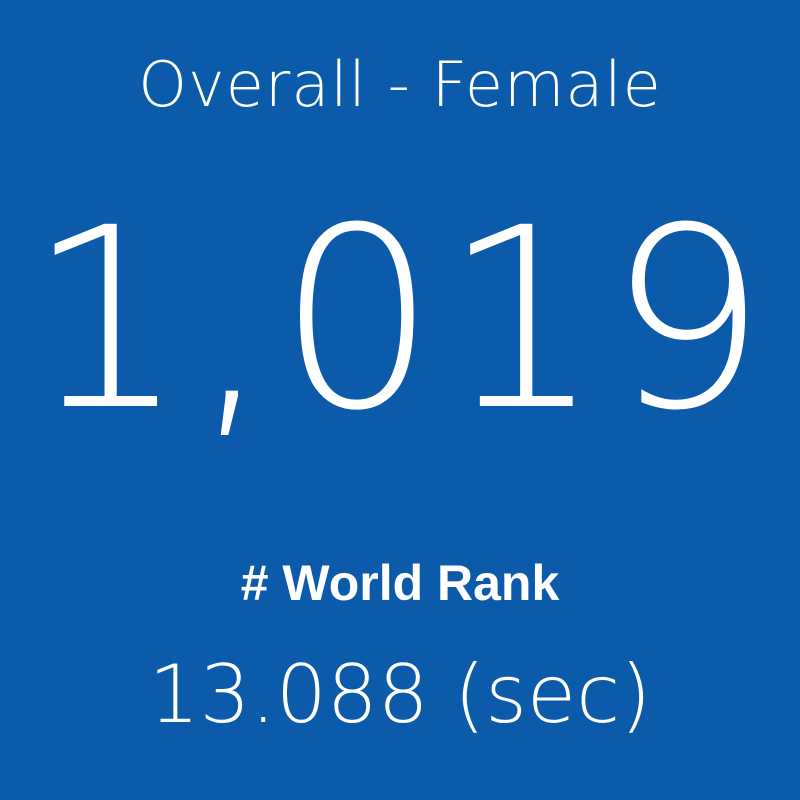 The width and height of the screenshot is (800, 800). I want to click on time-value: 13.088 (sec), so click(400, 694).